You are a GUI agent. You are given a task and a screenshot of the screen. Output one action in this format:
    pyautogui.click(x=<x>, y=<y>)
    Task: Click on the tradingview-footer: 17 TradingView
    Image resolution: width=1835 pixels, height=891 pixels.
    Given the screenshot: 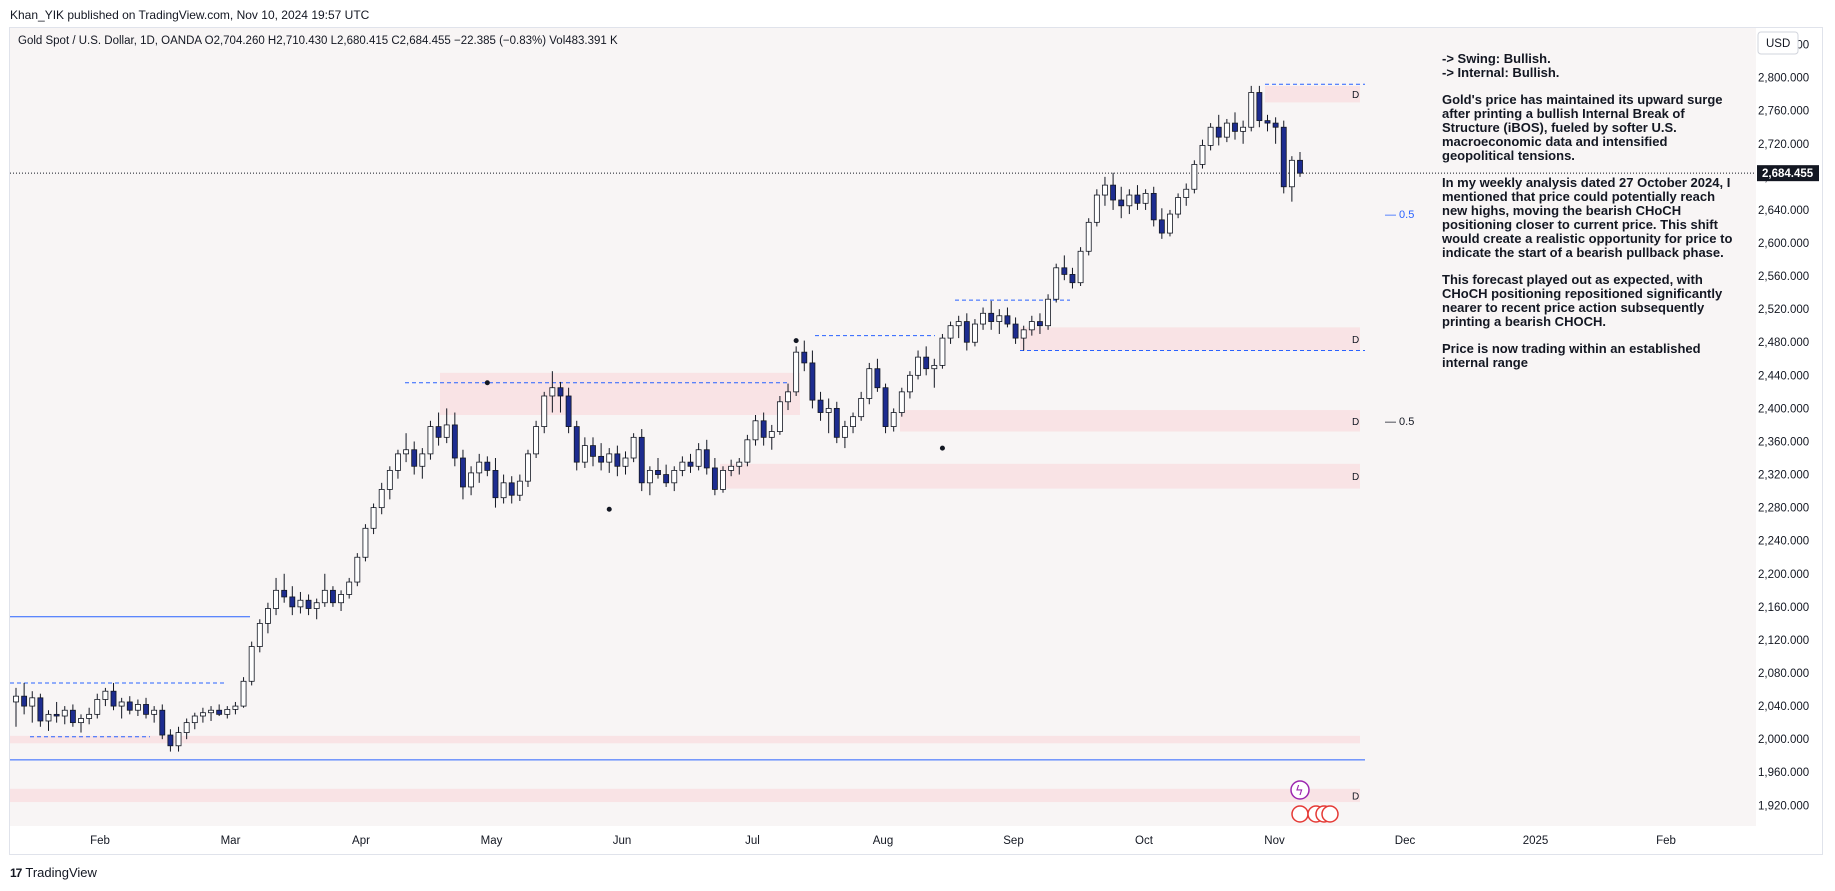 What is the action you would take?
    pyautogui.click(x=53, y=872)
    